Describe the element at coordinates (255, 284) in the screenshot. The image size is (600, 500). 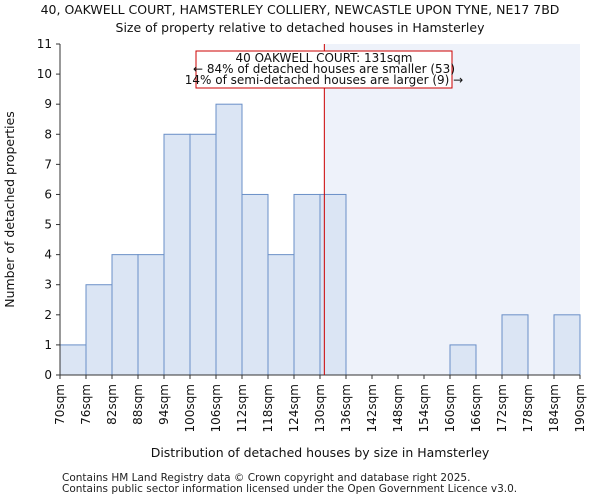
I see `bar-112sqm` at that location.